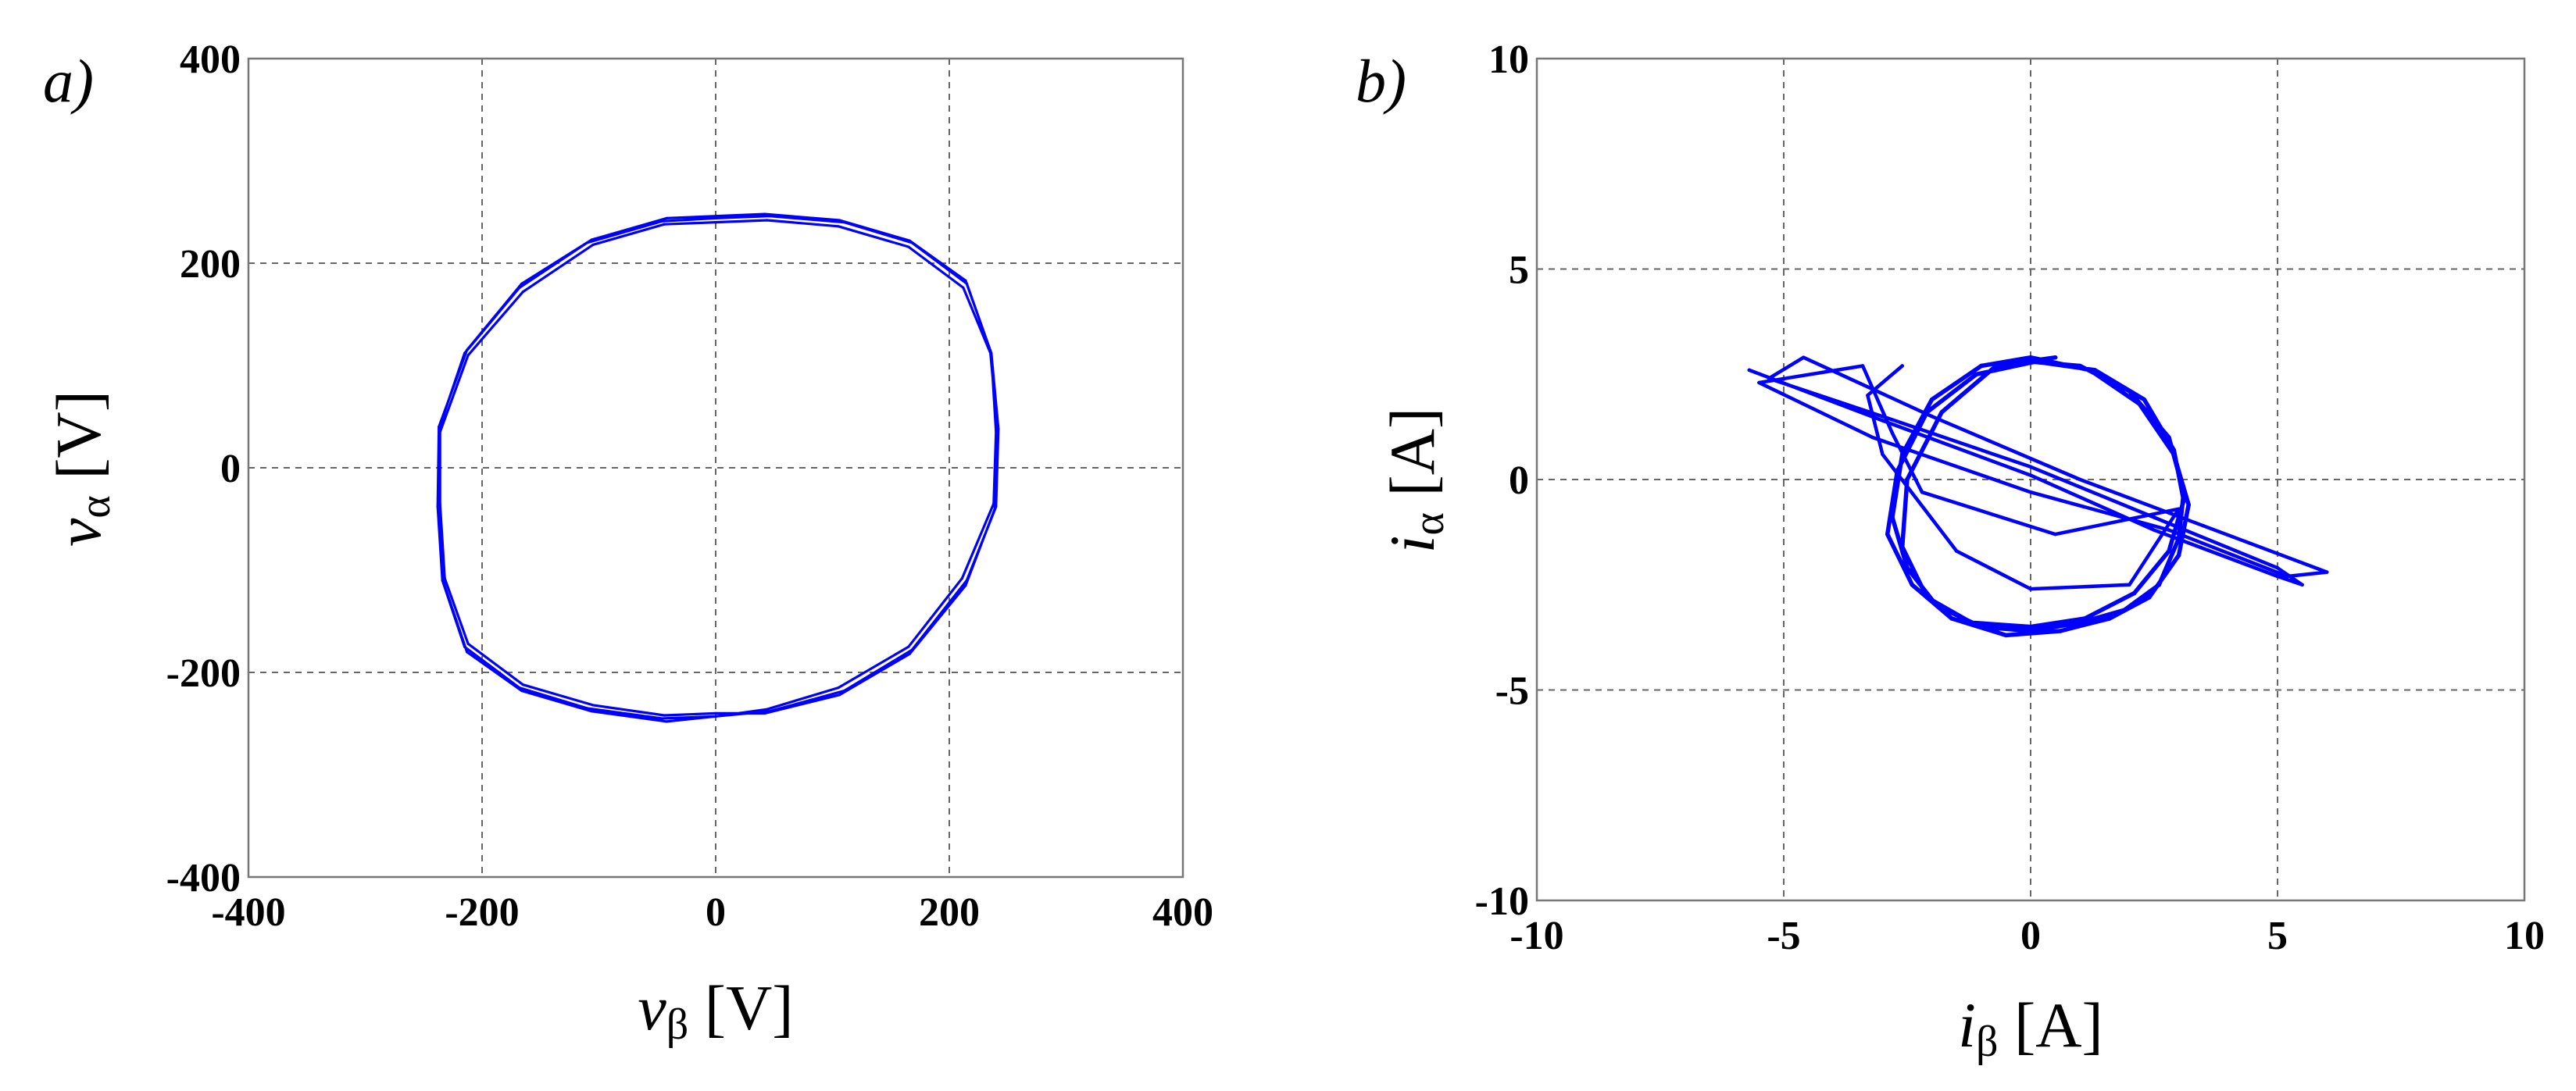 The width and height of the screenshot is (2576, 1091). What do you see at coordinates (1509, 59) in the screenshot?
I see `y-tick-label: 10` at bounding box center [1509, 59].